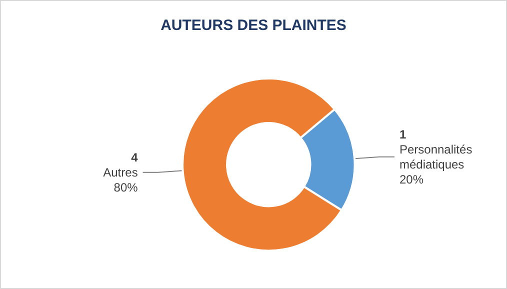  I want to click on data-label: 20%, so click(411, 179).